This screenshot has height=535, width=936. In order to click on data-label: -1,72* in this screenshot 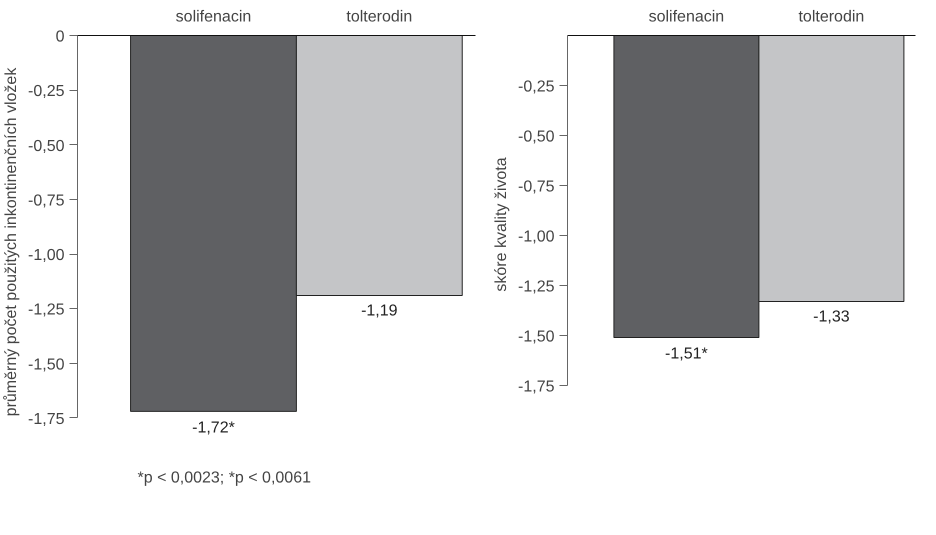, I will do `click(213, 427)`.